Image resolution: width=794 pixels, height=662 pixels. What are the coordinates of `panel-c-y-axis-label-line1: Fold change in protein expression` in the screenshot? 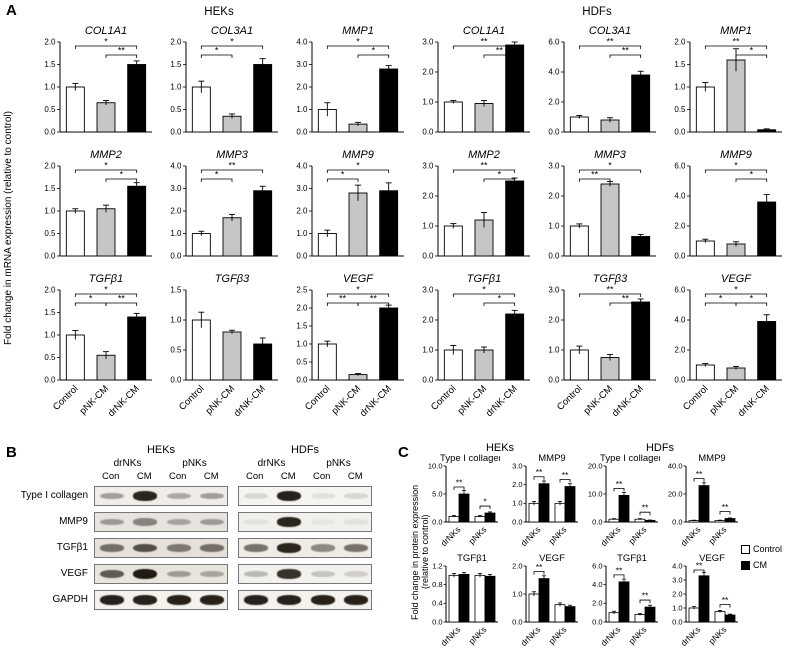 It's located at (415, 552).